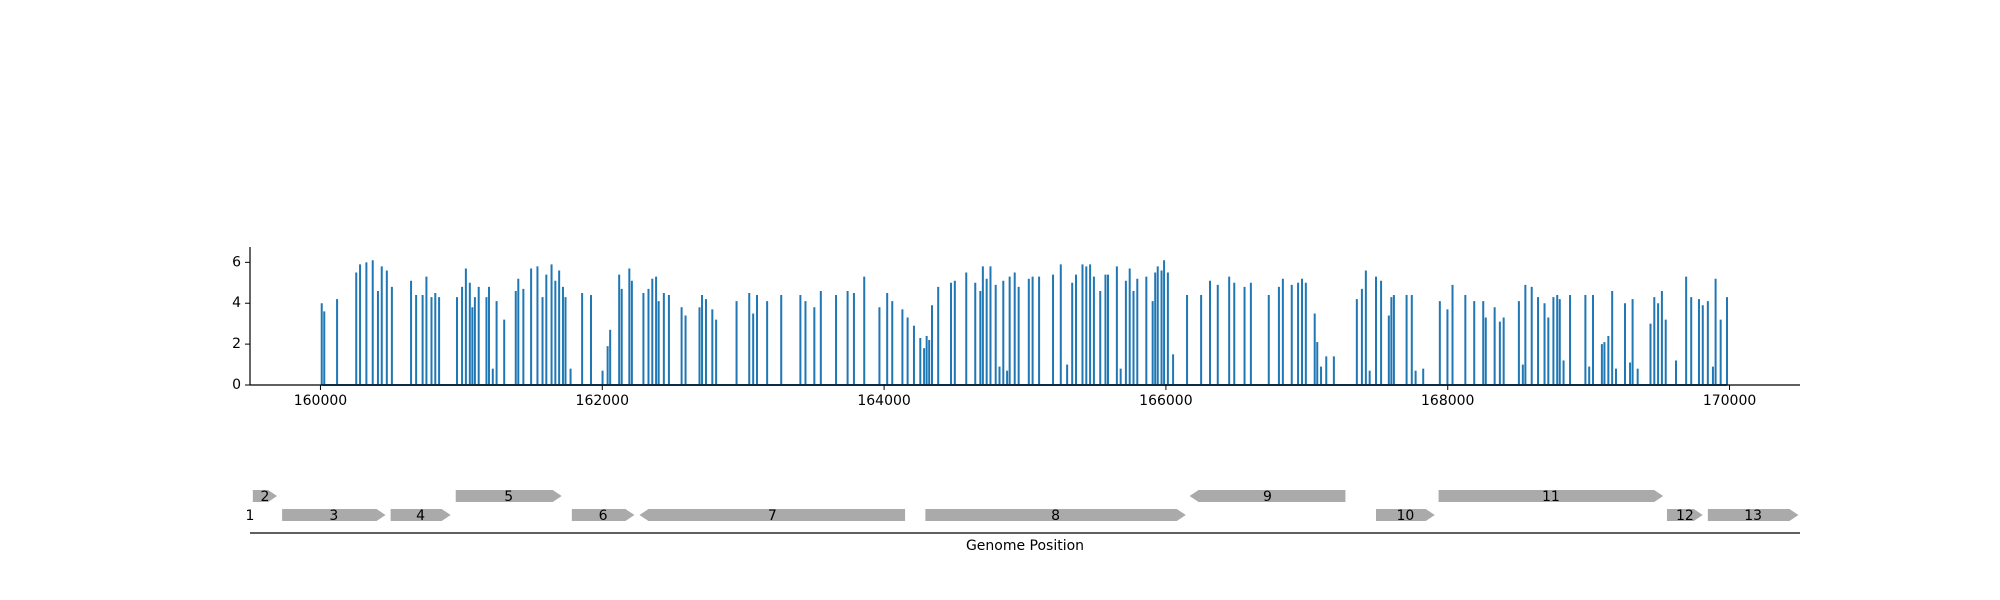  I want to click on x-tick-label: 166000, so click(1165, 401).